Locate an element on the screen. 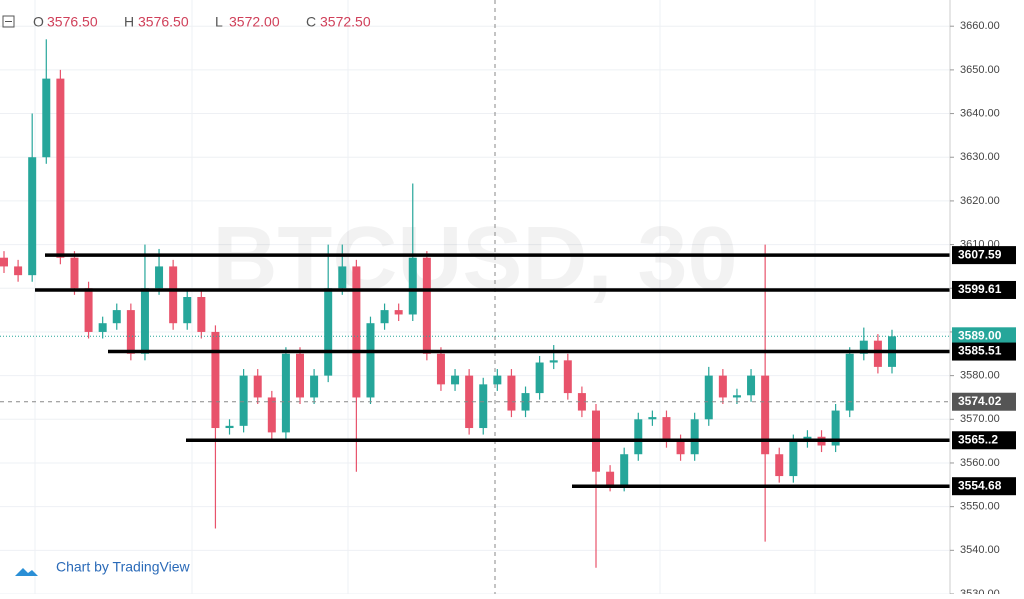  y-tick-label: 3650.00 is located at coordinates (980, 70).